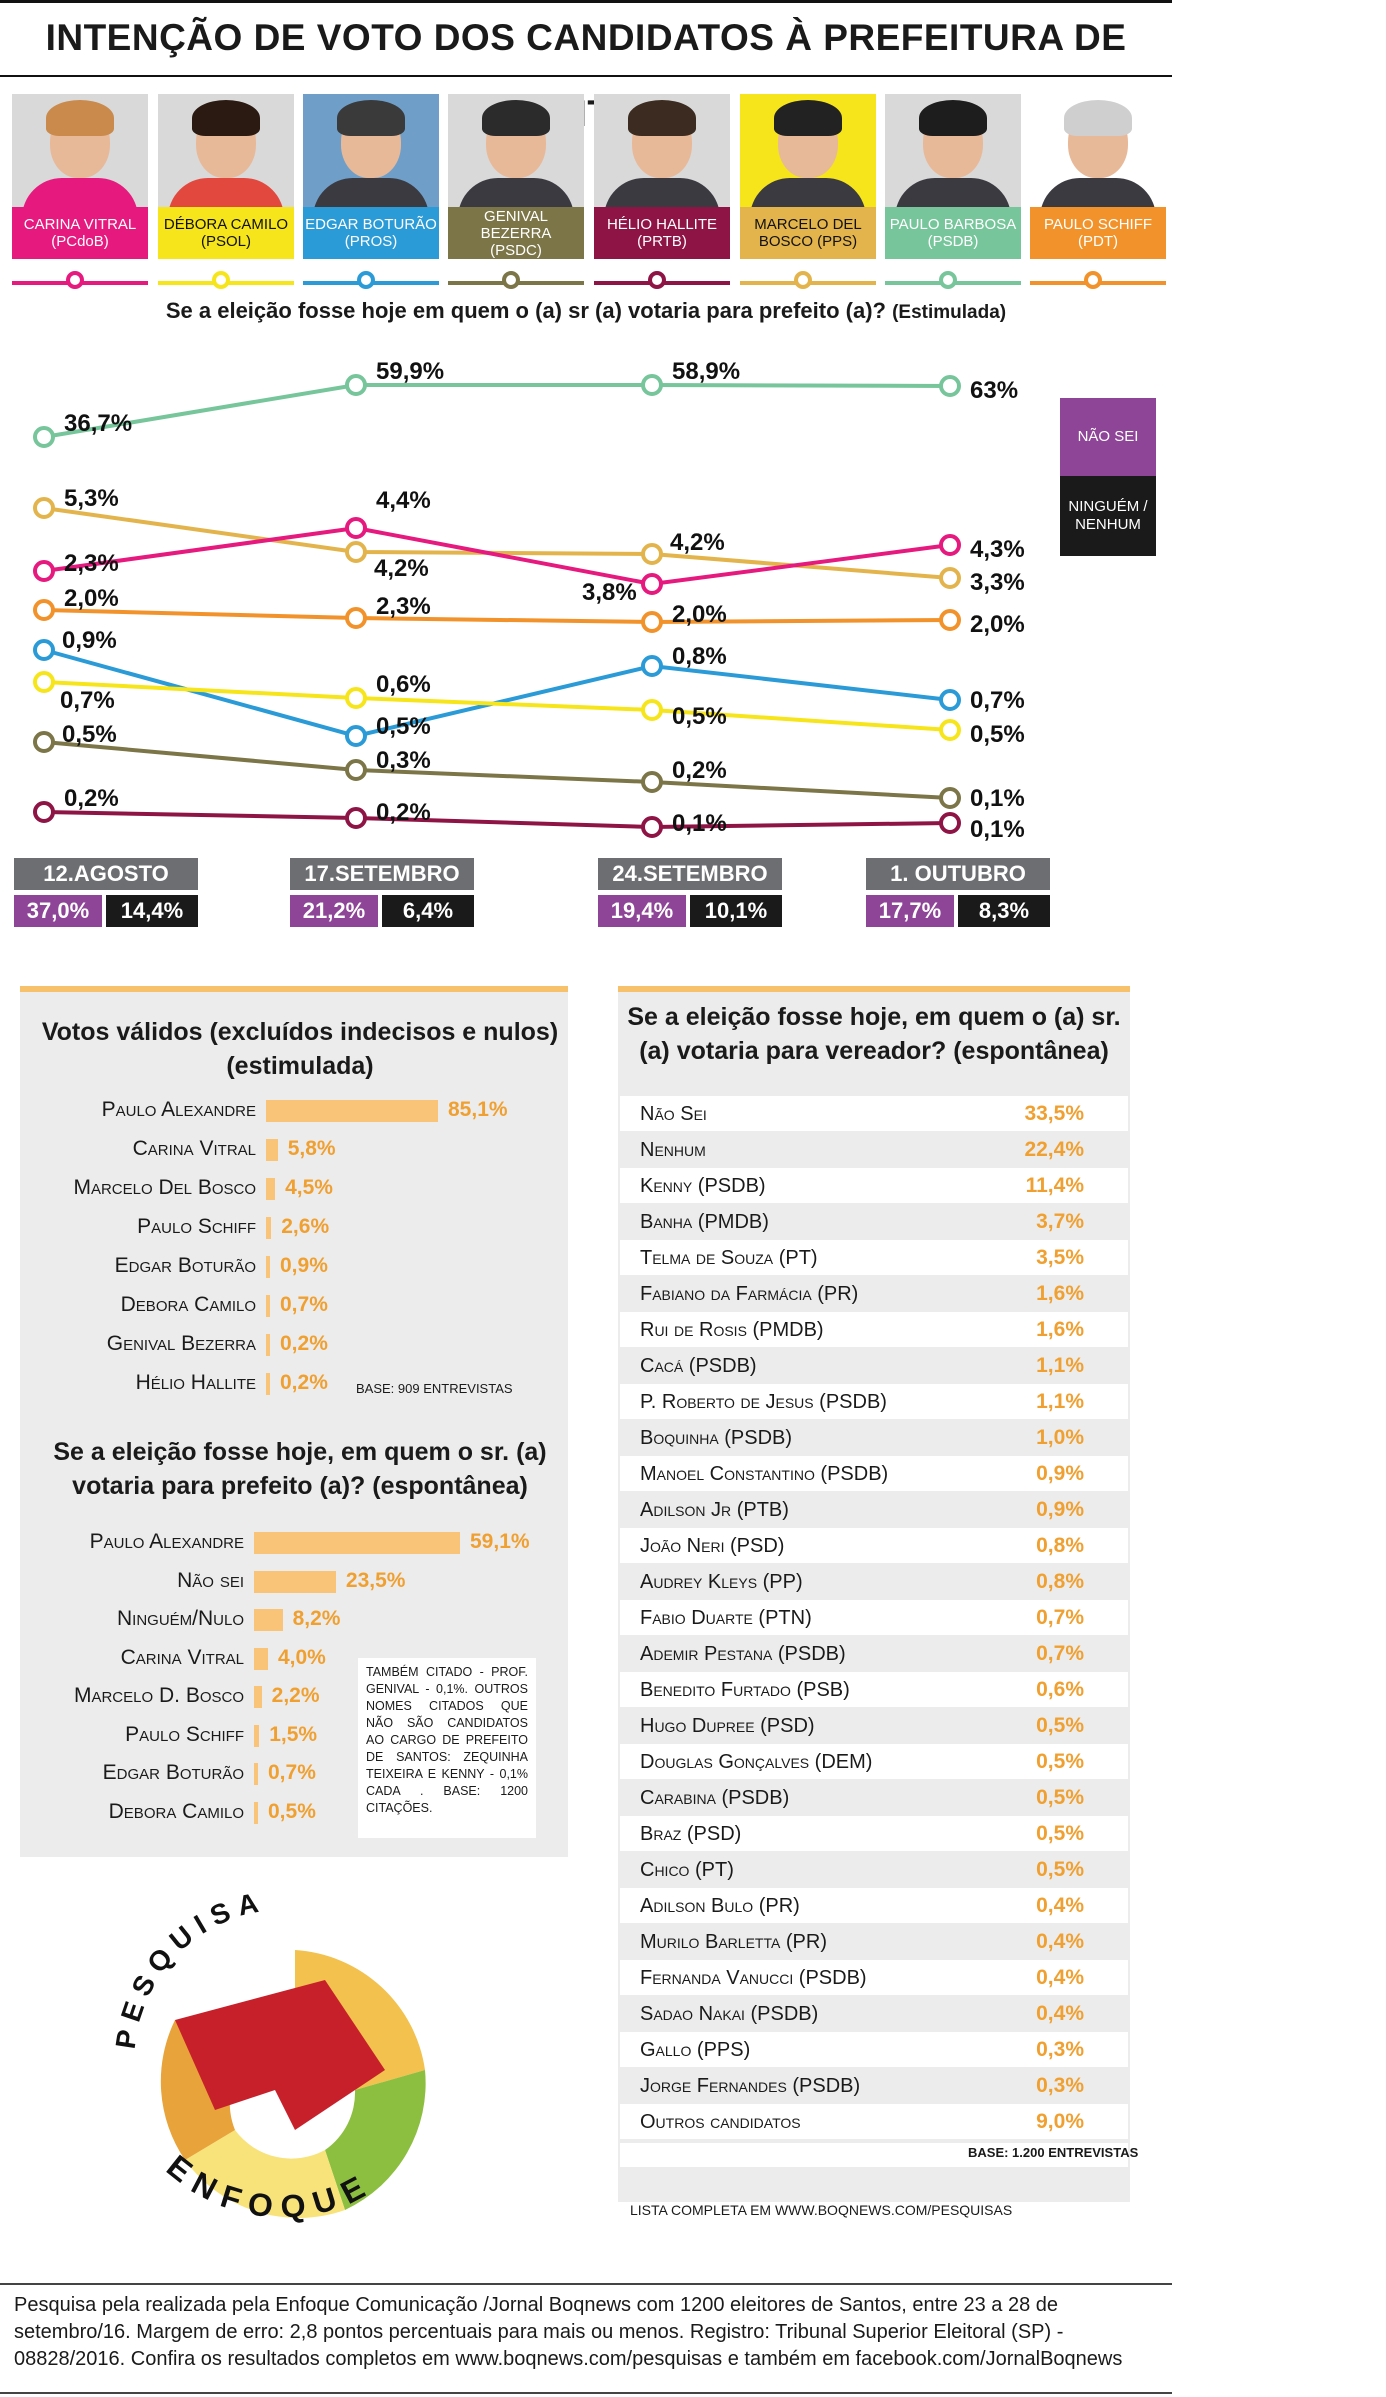  Describe the element at coordinates (80, 191) in the screenshot. I see `candidate-card: CARINA VITRAL (PCdoB)` at that location.